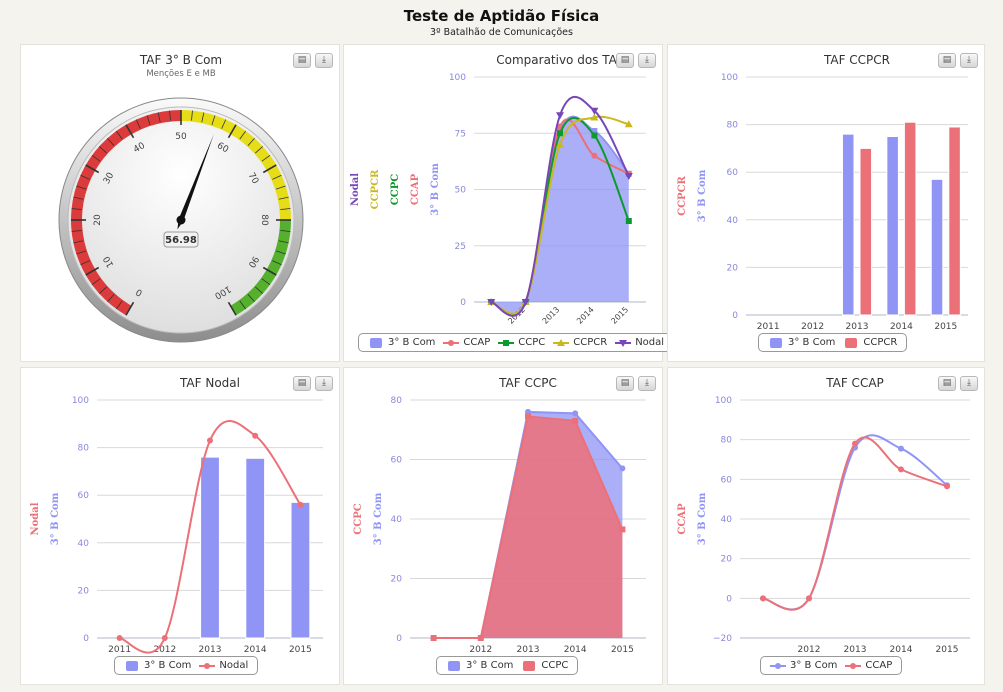  Describe the element at coordinates (768, 327) in the screenshot. I see `x-tick-label: 2011` at that location.